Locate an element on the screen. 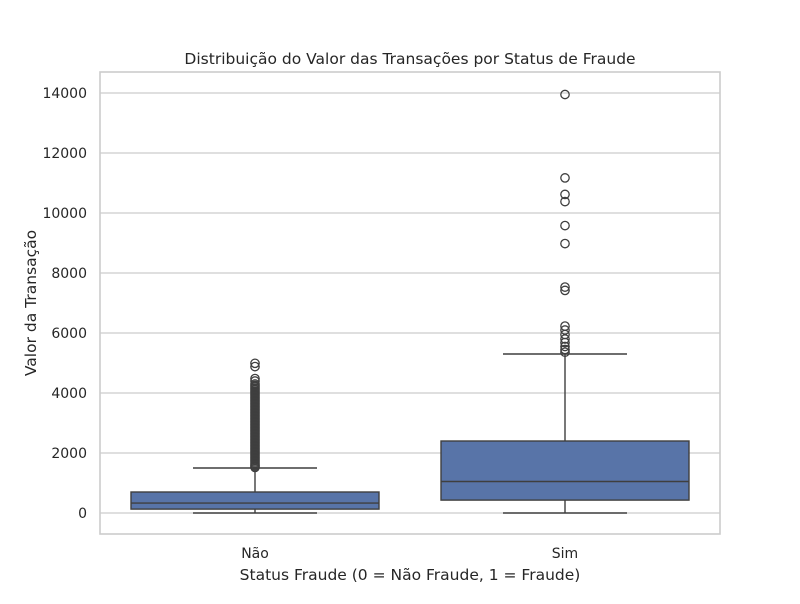 The height and width of the screenshot is (604, 800). x-tick-label: Não is located at coordinates (255, 554).